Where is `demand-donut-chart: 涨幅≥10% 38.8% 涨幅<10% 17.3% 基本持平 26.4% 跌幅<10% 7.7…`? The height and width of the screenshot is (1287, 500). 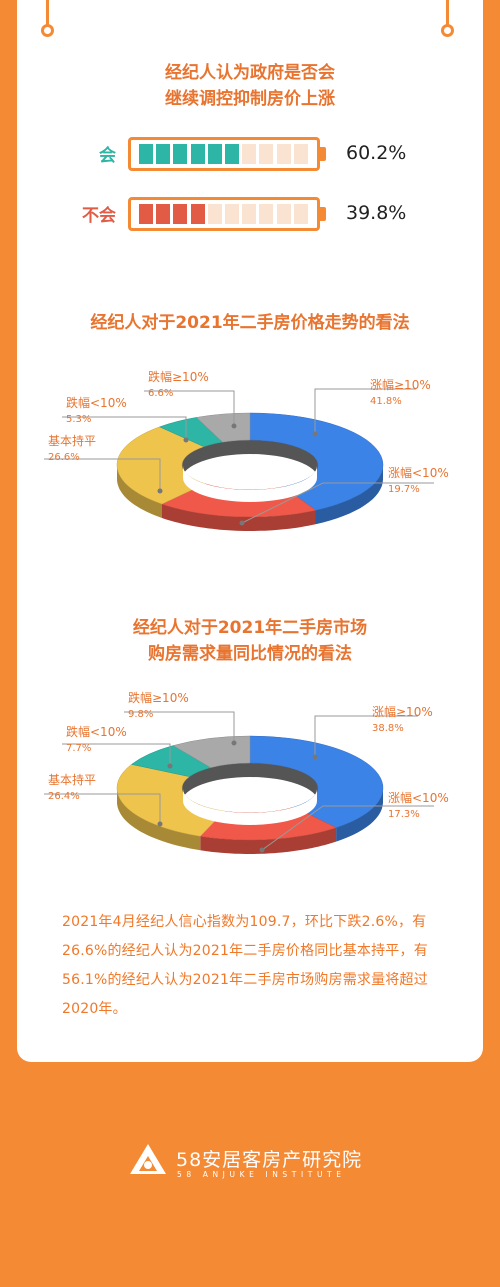
demand-donut-chart: 涨幅≥10% 38.8% 涨幅<10% 17.3% 基本持平 26.4% 跌幅<10% 7.7… is located at coordinates (246, 772).